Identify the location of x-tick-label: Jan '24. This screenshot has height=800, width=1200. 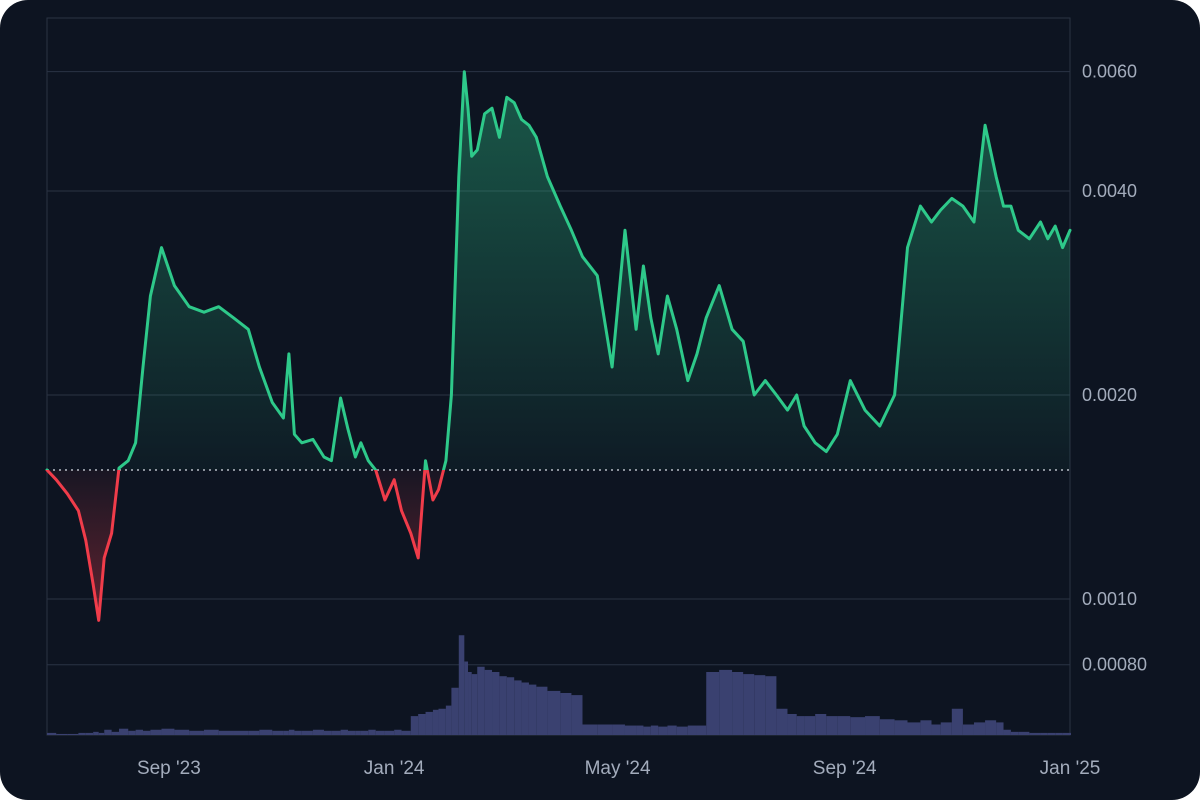
(394, 768).